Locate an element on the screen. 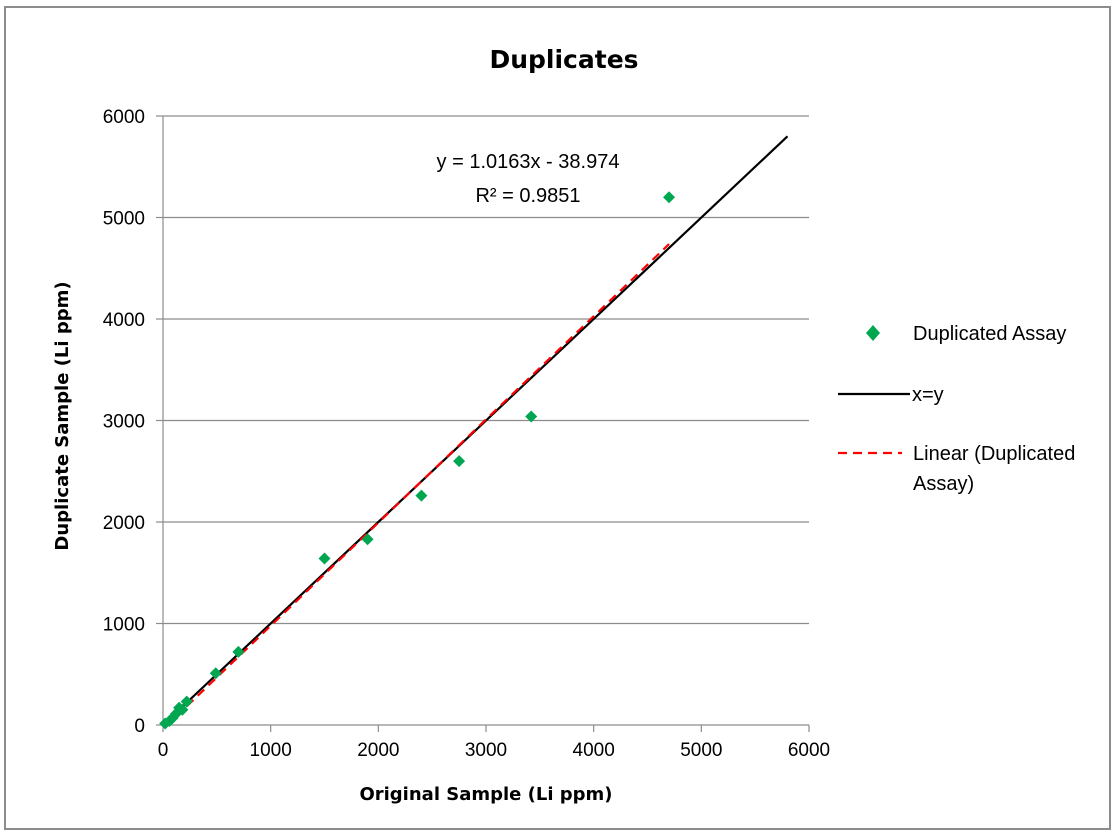 Image resolution: width=1115 pixels, height=834 pixels. y-tick-label: 2000 is located at coordinates (124, 523).